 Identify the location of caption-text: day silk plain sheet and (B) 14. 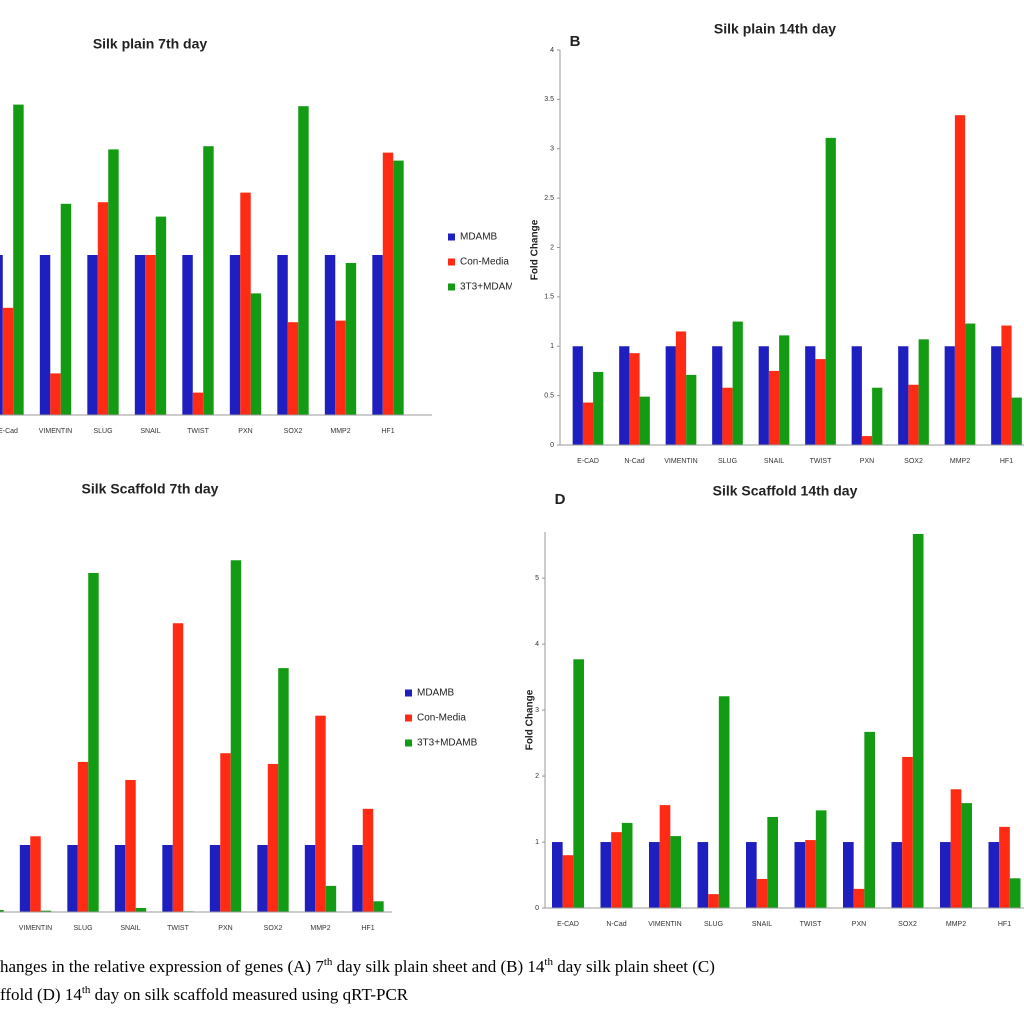
(438, 966).